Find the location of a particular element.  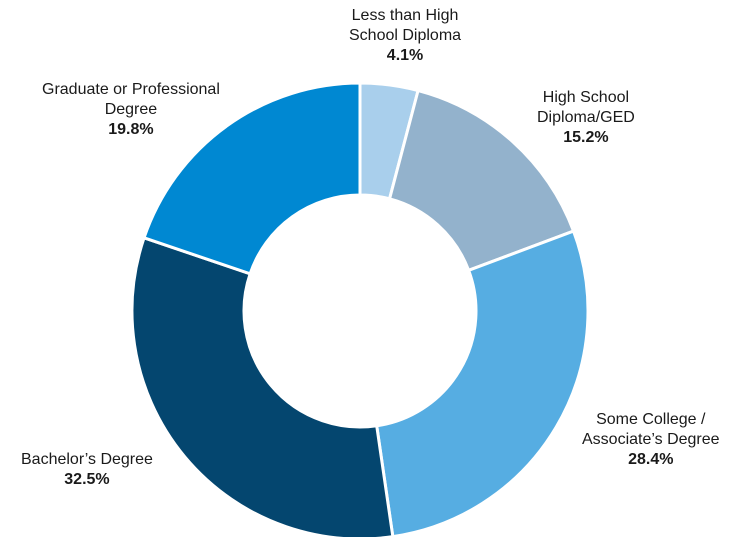

slice-label-text: Some College / is located at coordinates (651, 419).